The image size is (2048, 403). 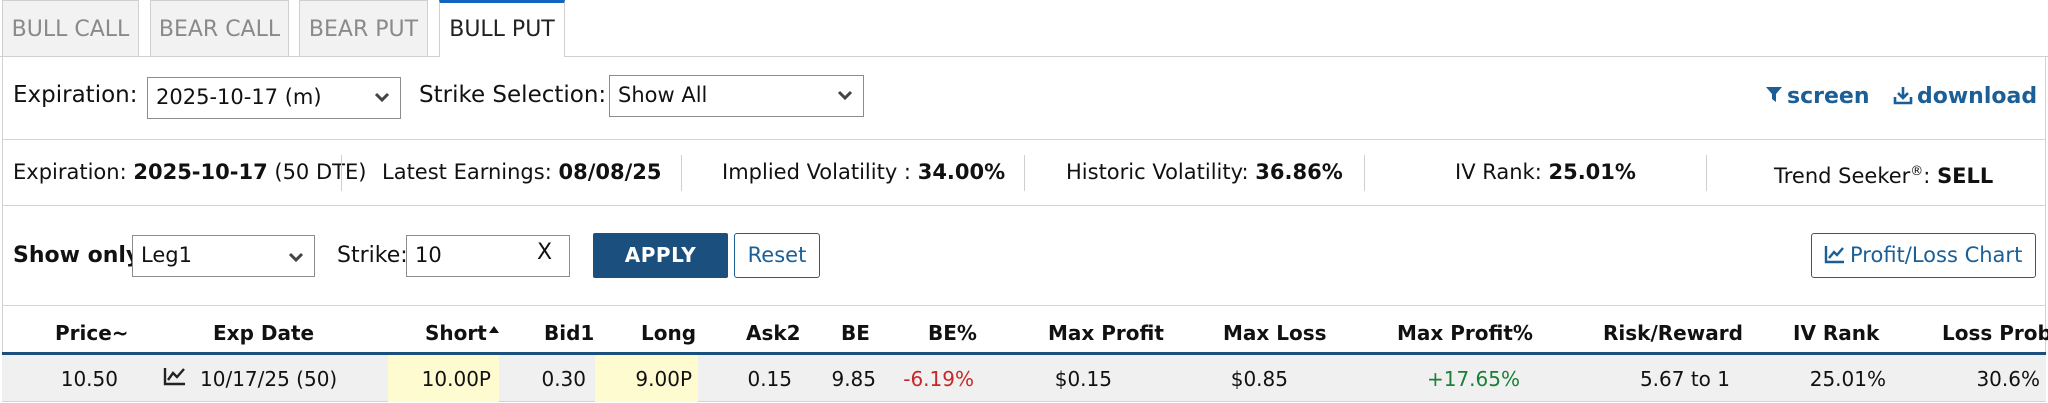 I want to click on cell-max-profit: $0.15, so click(x=1083, y=379).